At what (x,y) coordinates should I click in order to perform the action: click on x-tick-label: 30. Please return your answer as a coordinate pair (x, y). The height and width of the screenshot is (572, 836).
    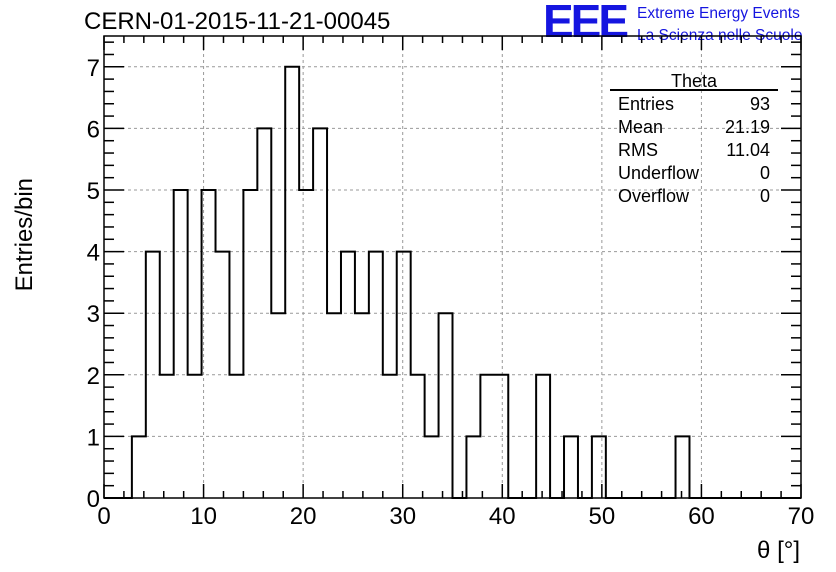
    Looking at the image, I should click on (402, 516).